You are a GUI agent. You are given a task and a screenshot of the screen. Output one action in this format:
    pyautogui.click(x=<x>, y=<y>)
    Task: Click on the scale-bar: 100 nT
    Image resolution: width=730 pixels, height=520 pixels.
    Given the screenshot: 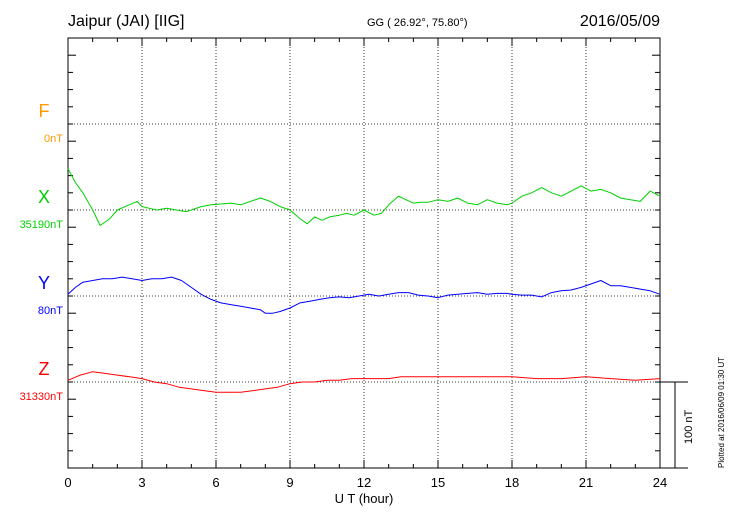 What is the action you would take?
    pyautogui.click(x=677, y=425)
    